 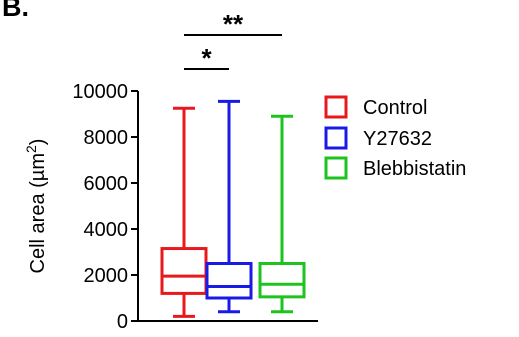 I want to click on y-tick-label: 4000, so click(x=106, y=230).